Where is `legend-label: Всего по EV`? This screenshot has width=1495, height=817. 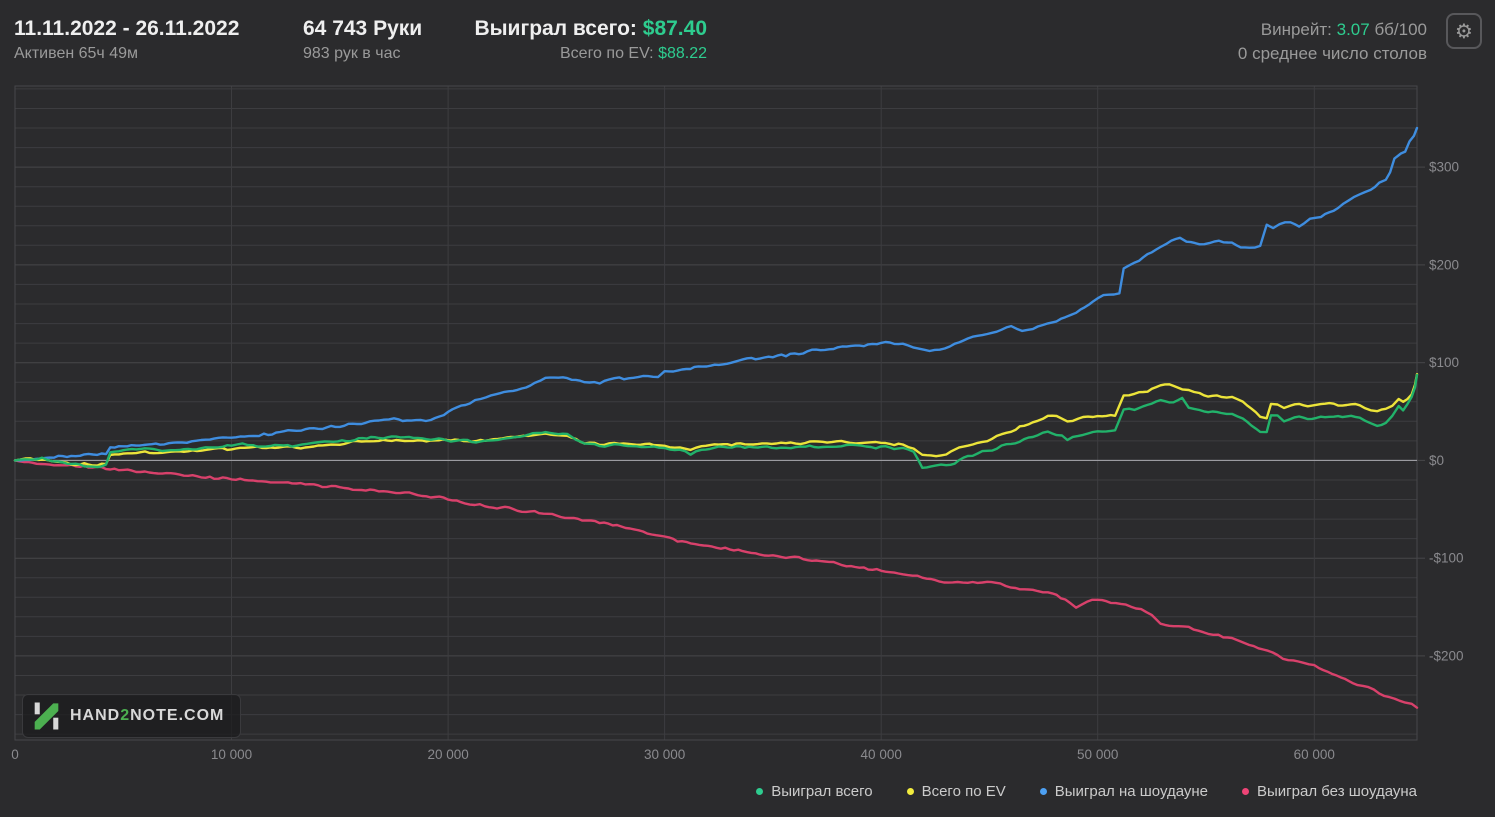 legend-label: Всего по EV is located at coordinates (963, 791).